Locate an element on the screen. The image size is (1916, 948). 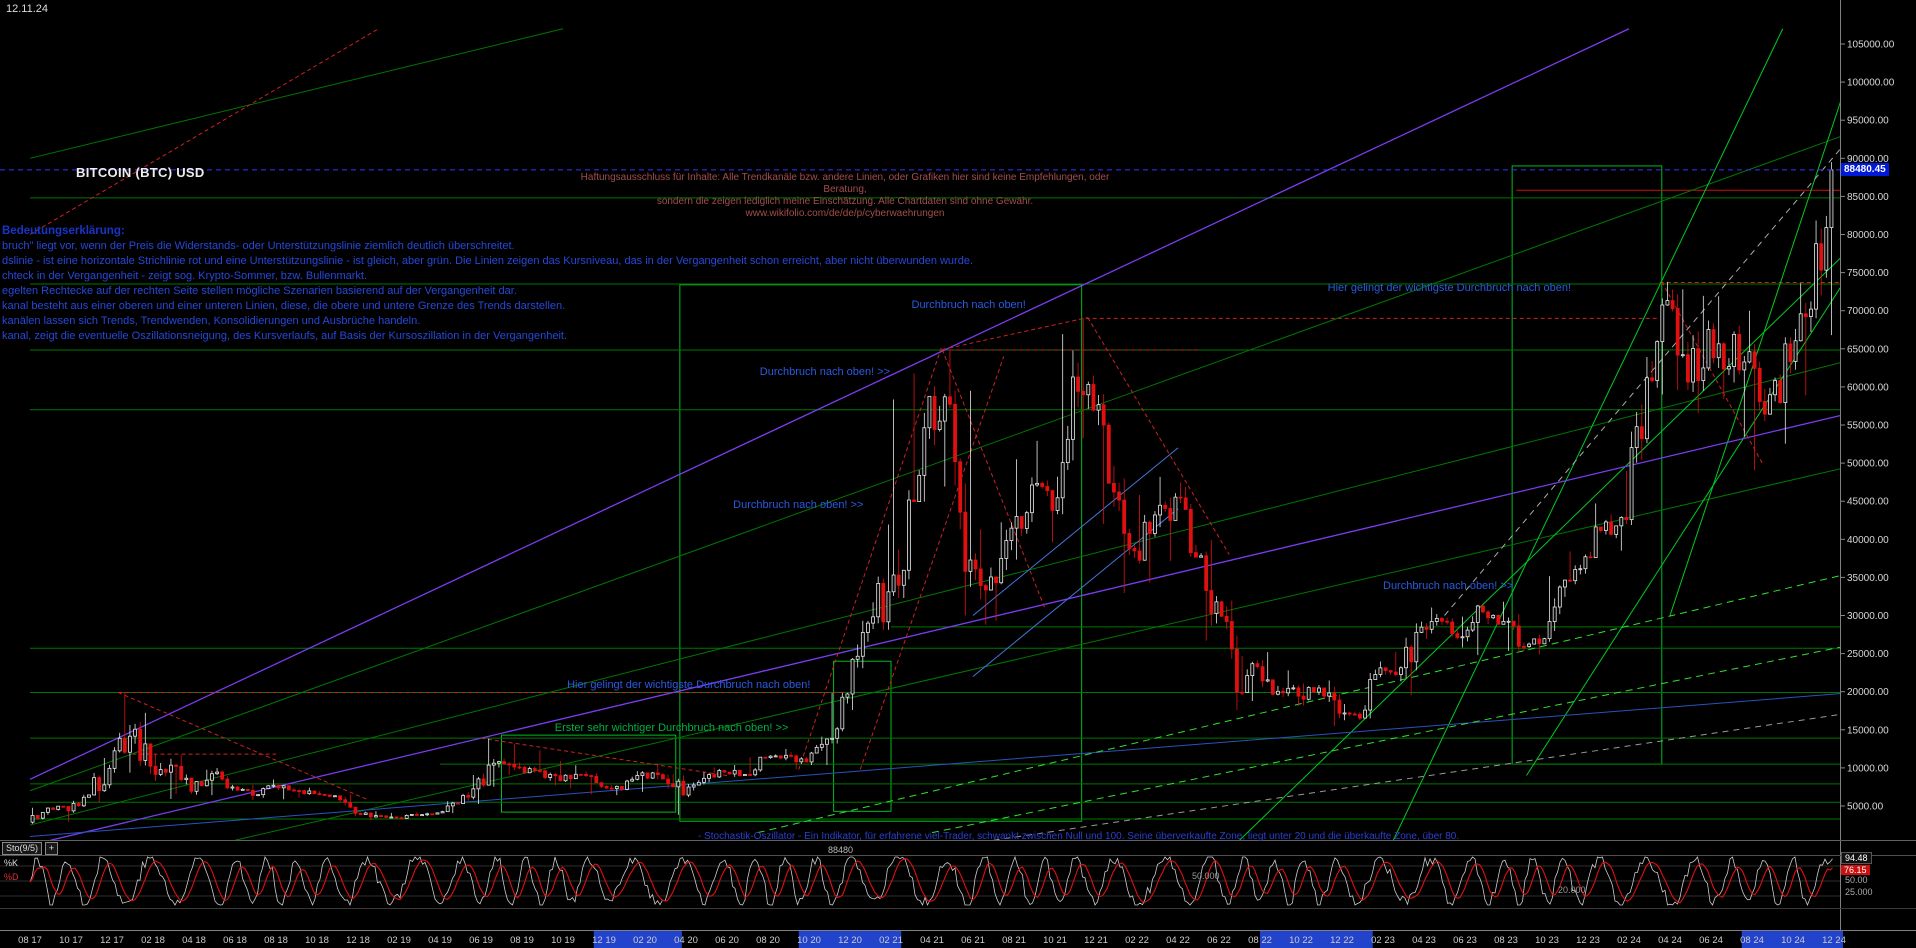
price-tick-label: 105000.00 is located at coordinates (1871, 45).